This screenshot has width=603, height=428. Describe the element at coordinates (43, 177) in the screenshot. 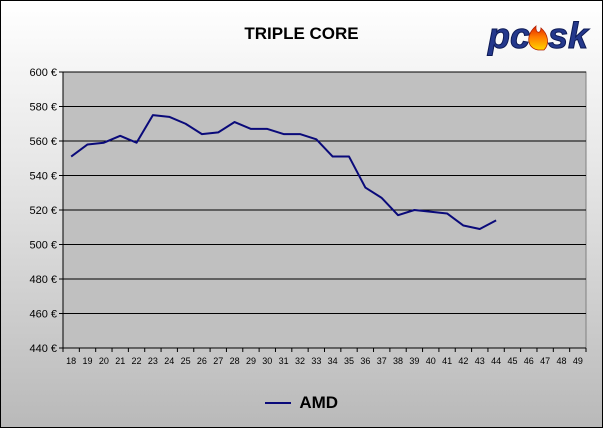

I see `y-tick-label: 540 €` at that location.